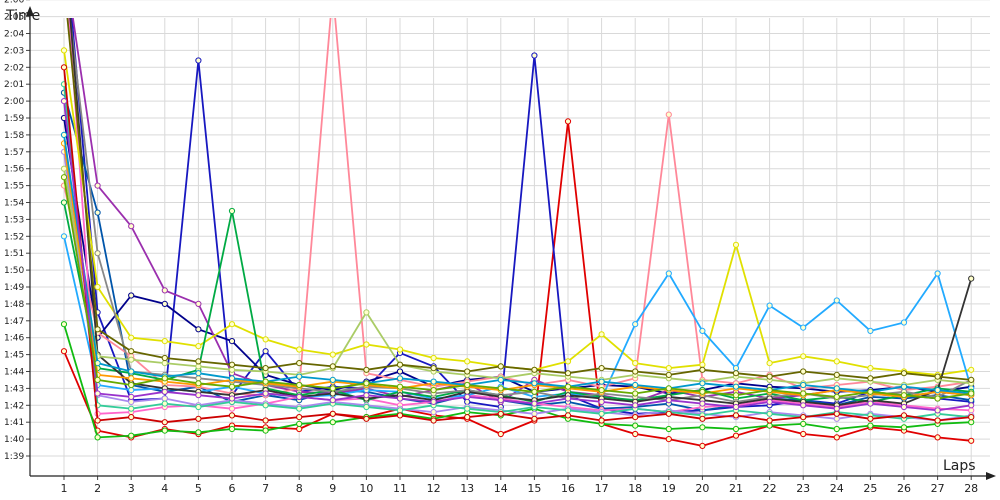 This screenshot has height=500, width=1000. I want to click on x-axis-arrow, so click(991, 476).